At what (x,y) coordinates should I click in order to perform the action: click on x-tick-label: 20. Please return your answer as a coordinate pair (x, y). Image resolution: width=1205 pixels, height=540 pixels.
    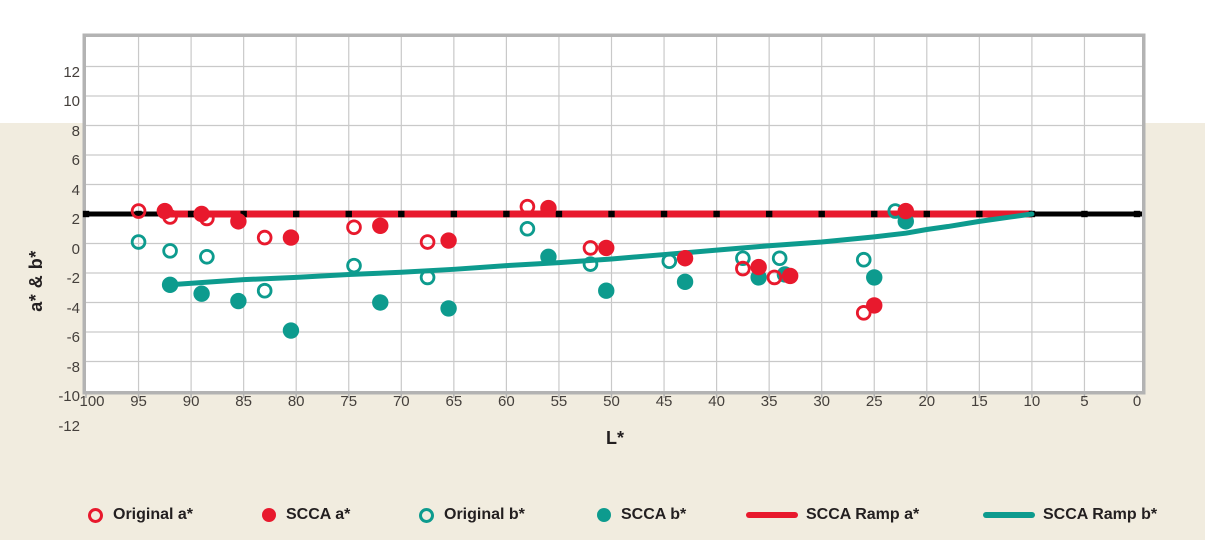
    Looking at the image, I should click on (927, 401).